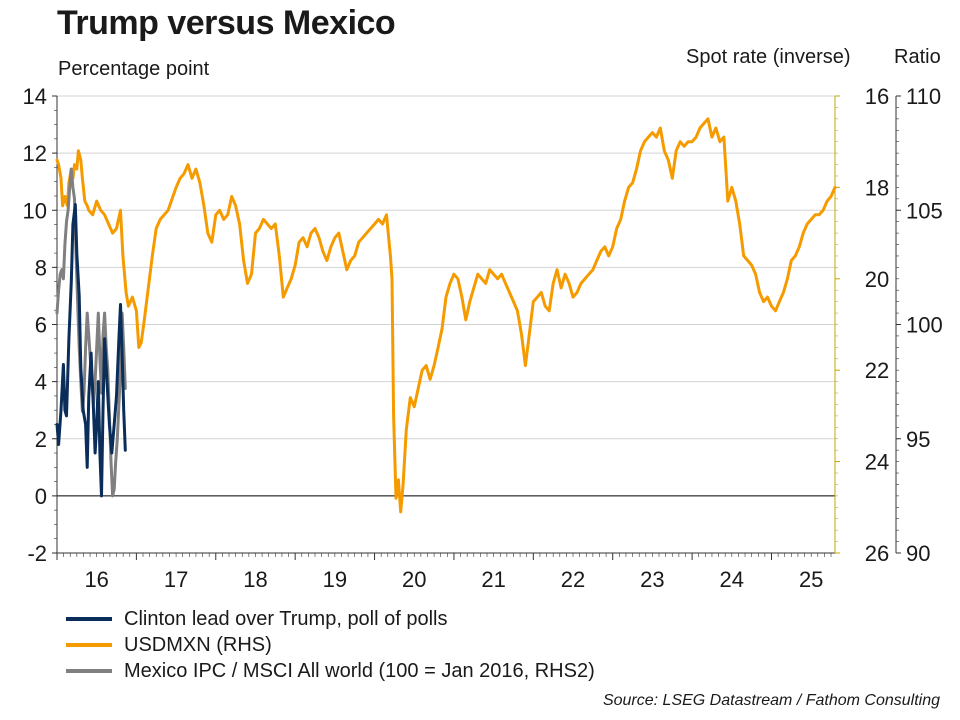 The height and width of the screenshot is (720, 960). I want to click on x-axis-tick-label: 25, so click(811, 579).